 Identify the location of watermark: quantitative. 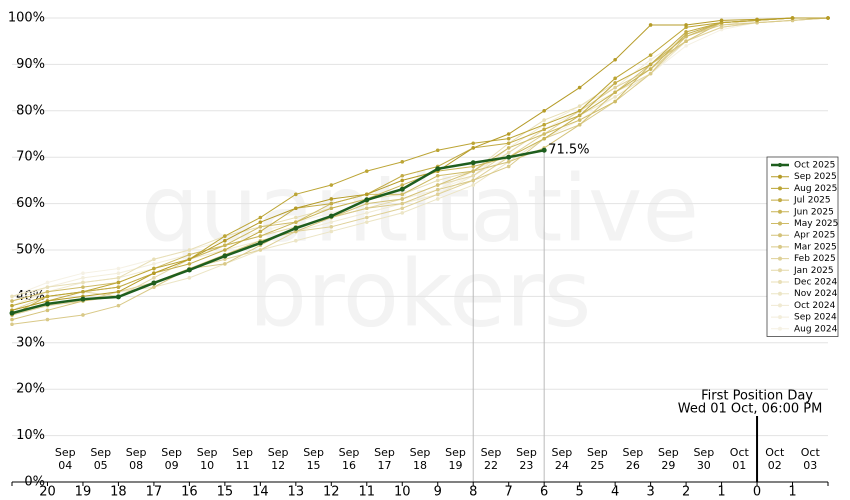
(420, 208).